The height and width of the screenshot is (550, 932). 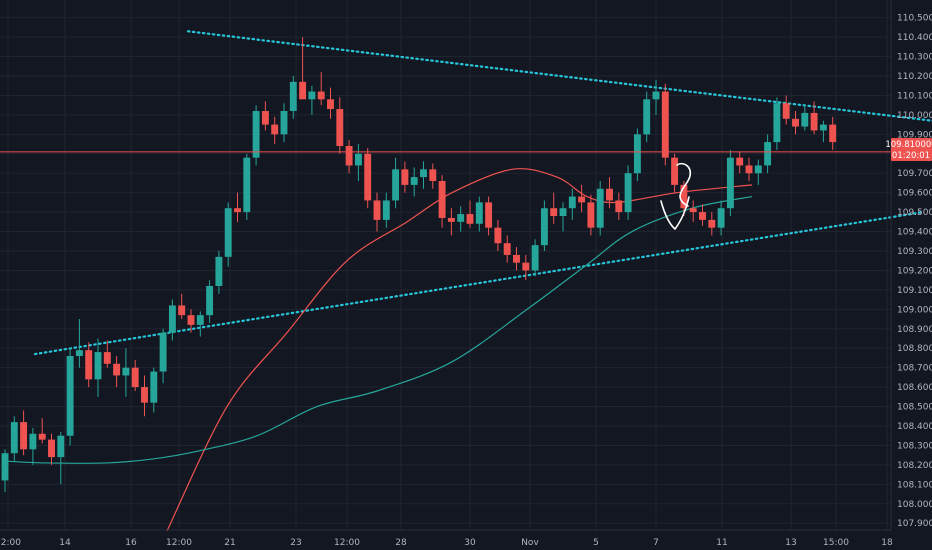 I want to click on annotation-down-arrow, so click(x=675, y=213).